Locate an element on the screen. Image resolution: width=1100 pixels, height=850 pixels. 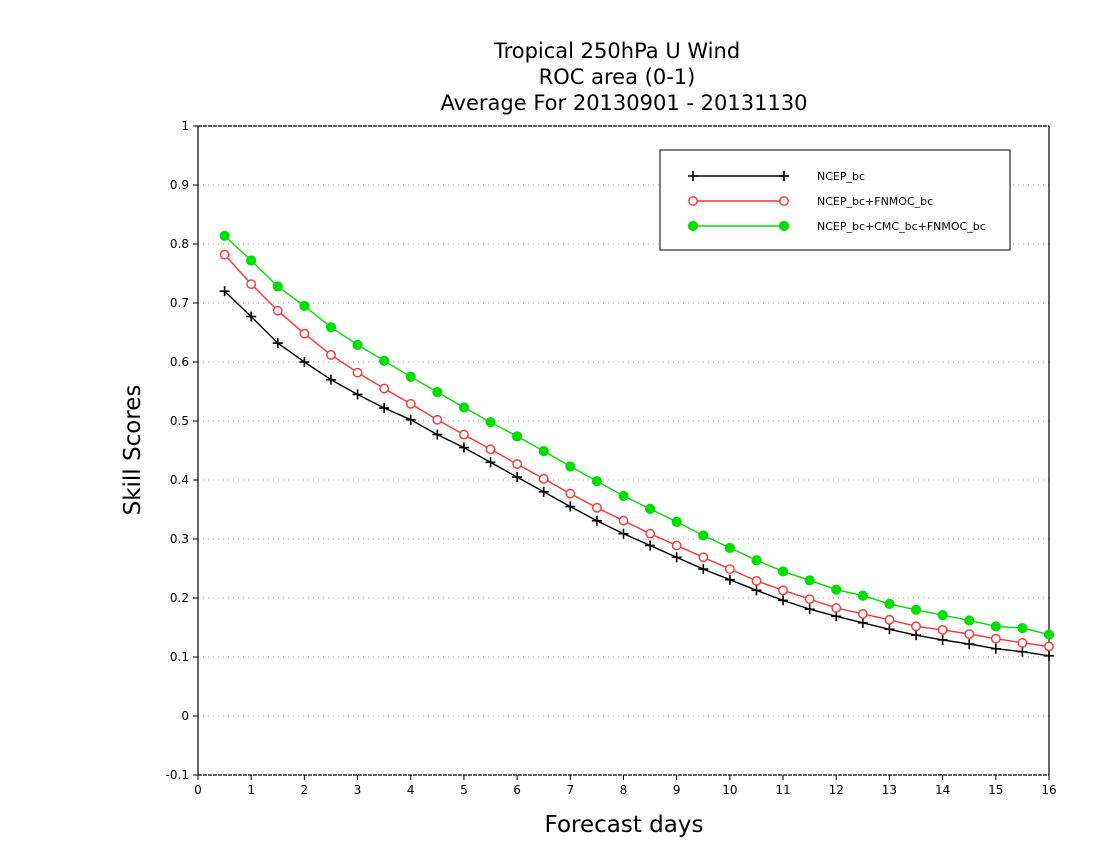
y-tick-label: 0.1 is located at coordinates (179, 657).